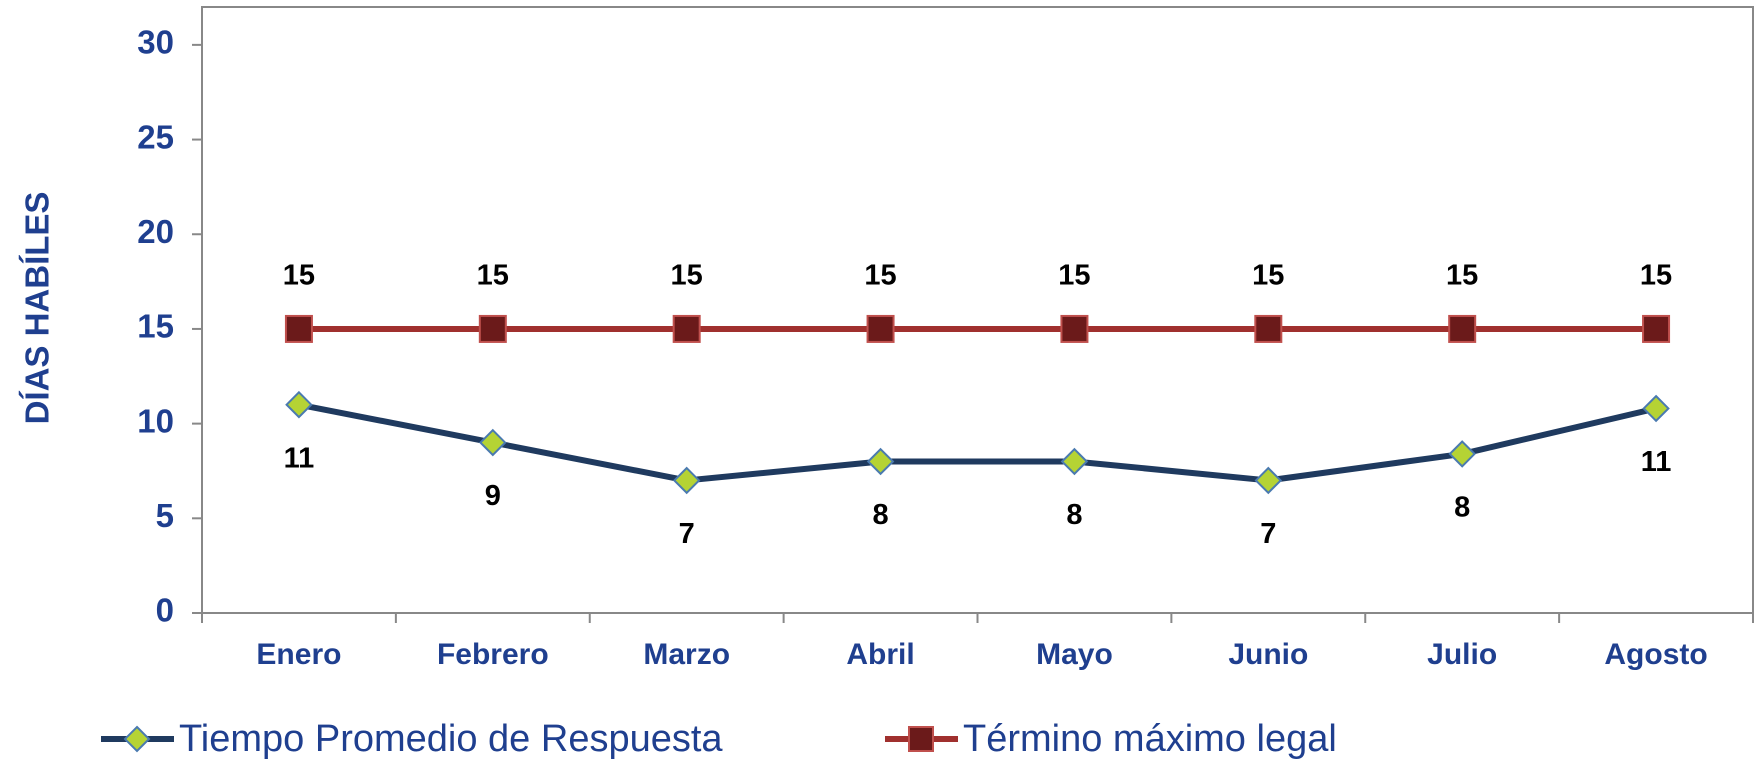 This screenshot has height=763, width=1756. What do you see at coordinates (1150, 739) in the screenshot?
I see `legend-label: Término máximo legal` at bounding box center [1150, 739].